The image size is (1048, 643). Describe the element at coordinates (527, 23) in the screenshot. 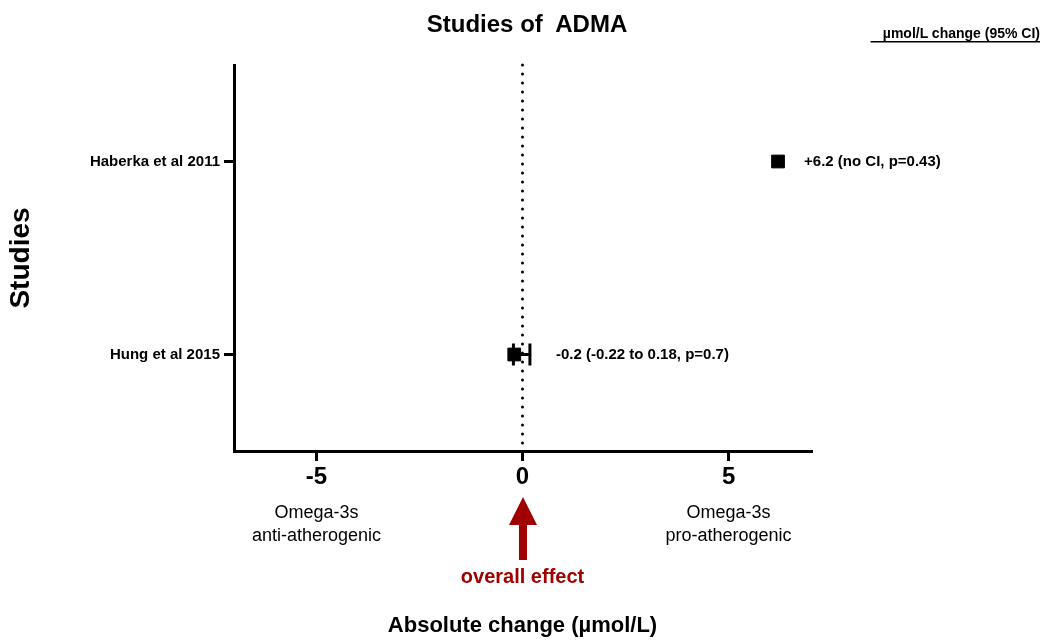

I see `chart-title: Studies of ADMA` at that location.